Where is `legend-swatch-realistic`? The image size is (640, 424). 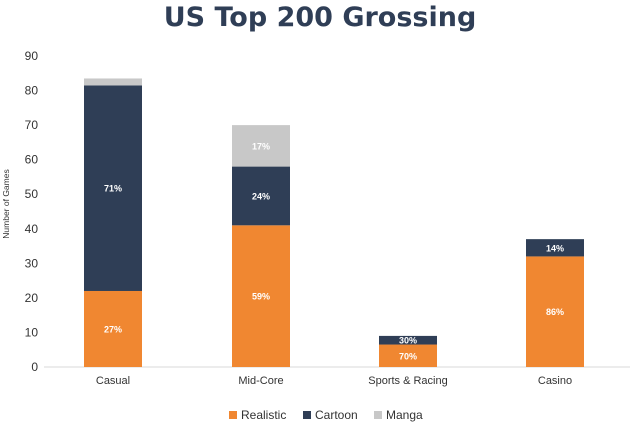 legend-swatch-realistic is located at coordinates (233, 415).